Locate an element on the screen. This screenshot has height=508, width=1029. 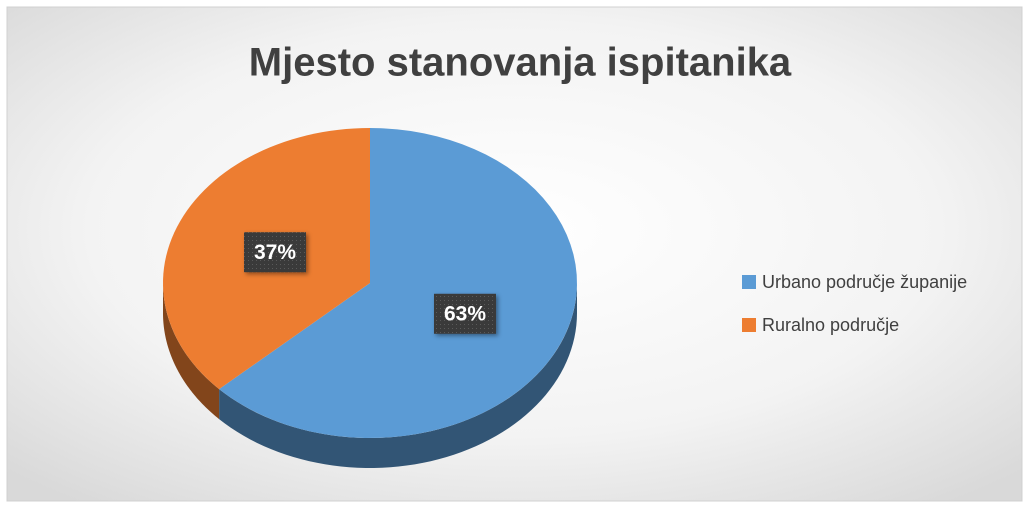
chart-title: Mjesto stanovanja ispitanika is located at coordinates (520, 63).